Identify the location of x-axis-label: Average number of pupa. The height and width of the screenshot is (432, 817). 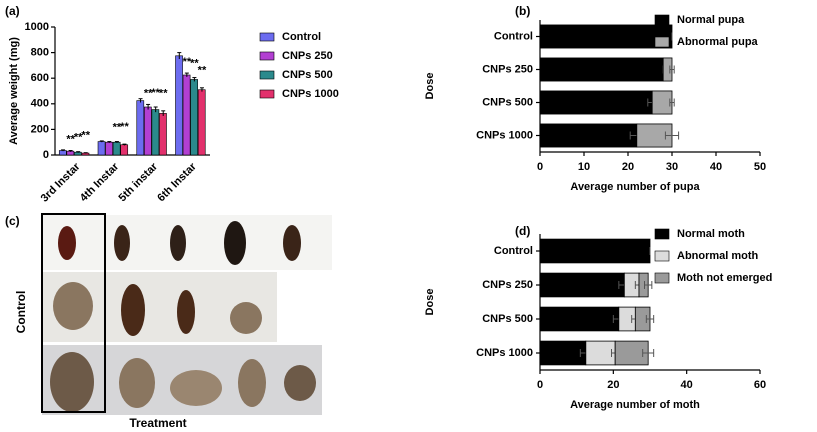
(635, 187).